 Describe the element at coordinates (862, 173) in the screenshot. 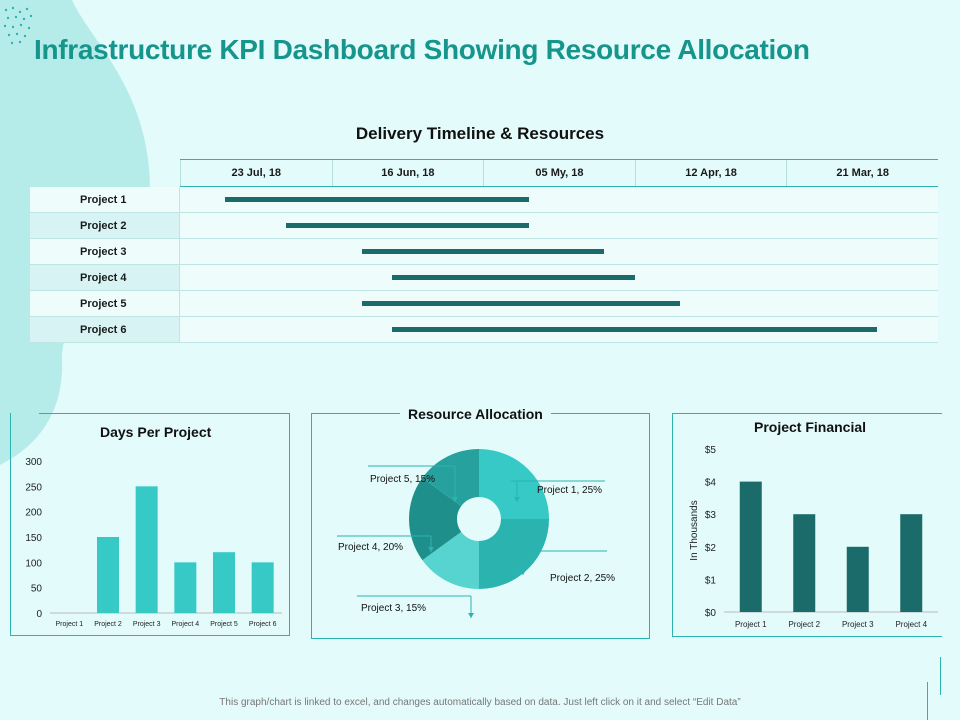

I see `gantt-date-column: 21 Mar, 18` at that location.